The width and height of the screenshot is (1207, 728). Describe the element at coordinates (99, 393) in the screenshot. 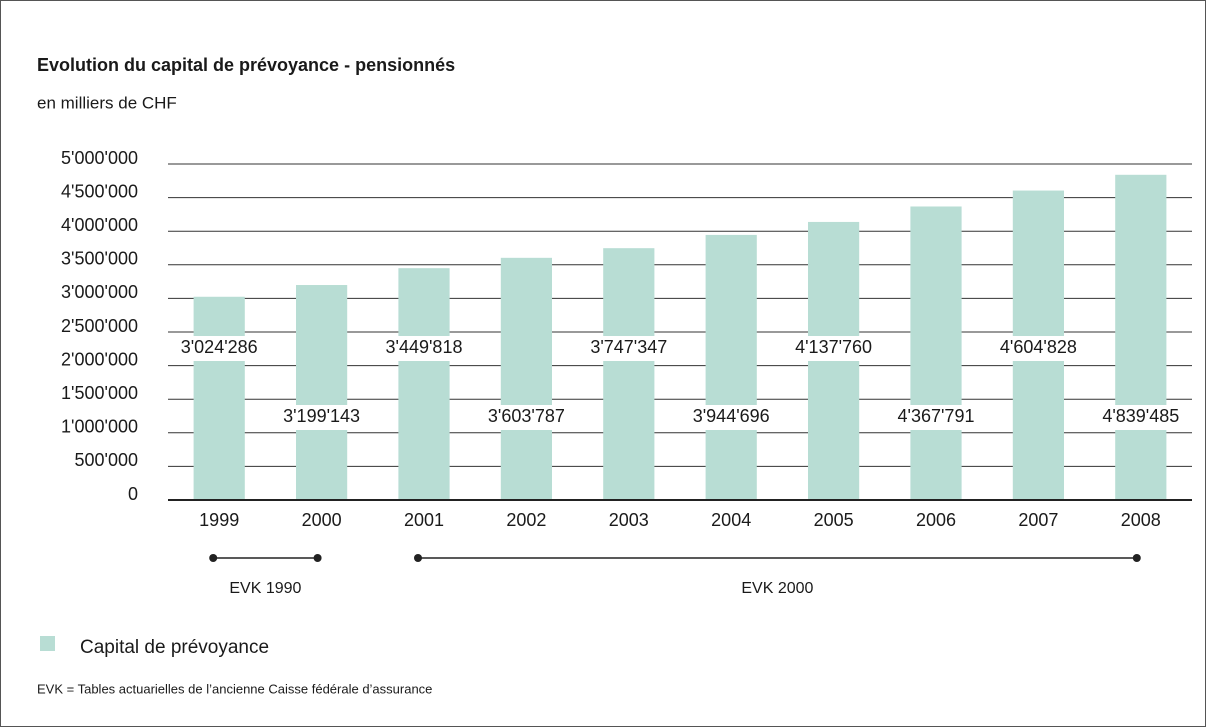

I see `y-tick-label: 1'500'000` at that location.